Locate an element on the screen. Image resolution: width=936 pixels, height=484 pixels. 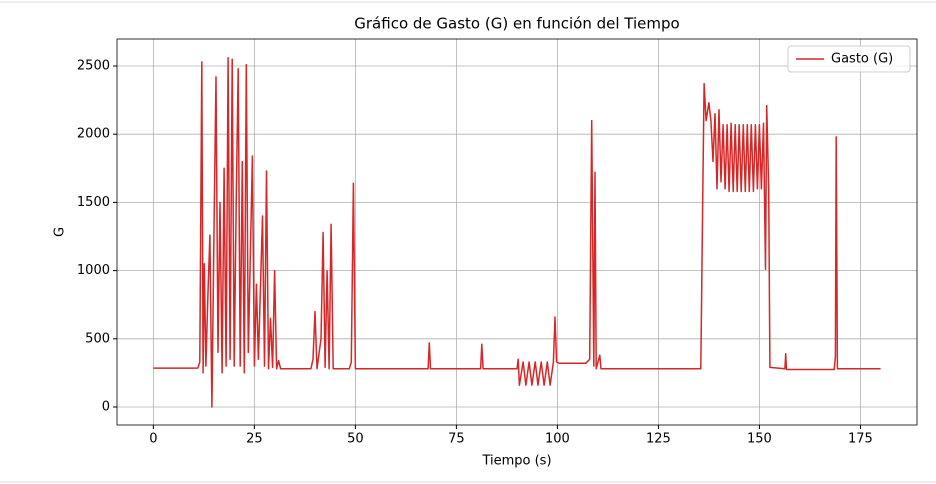
y-tick-label: 1500 is located at coordinates (93, 202).